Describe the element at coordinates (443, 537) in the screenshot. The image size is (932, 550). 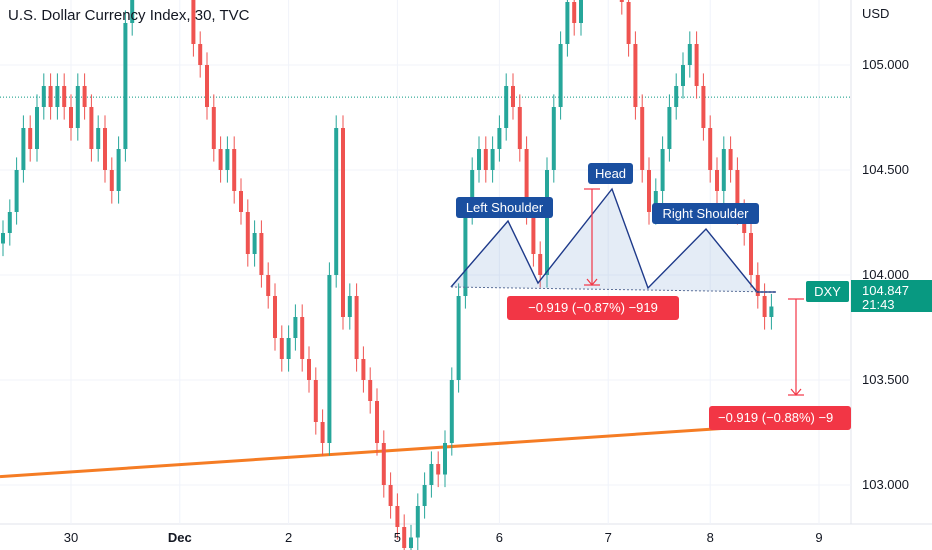
I see `time-axis: 30 Dec 2 5 6 7 8 9` at that location.